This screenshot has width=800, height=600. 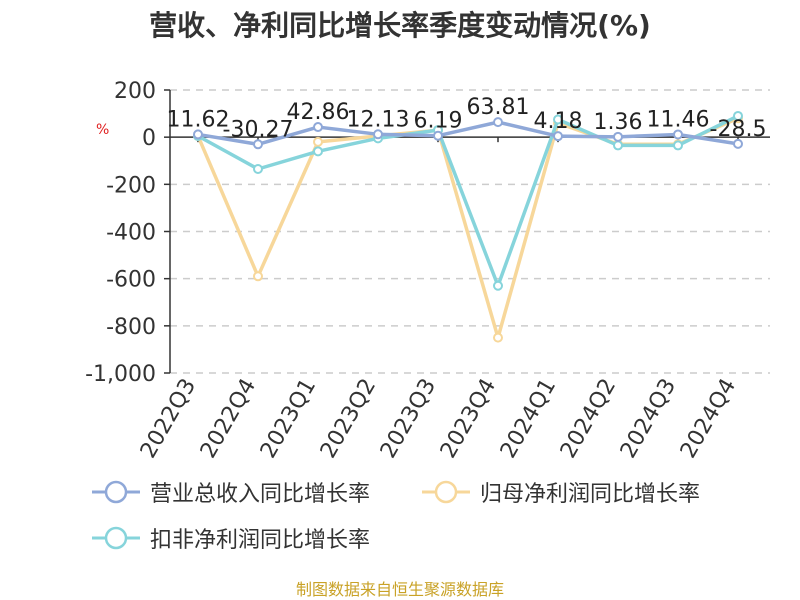 What do you see at coordinates (103, 130) in the screenshot?
I see `y-axis-unit: %` at bounding box center [103, 130].